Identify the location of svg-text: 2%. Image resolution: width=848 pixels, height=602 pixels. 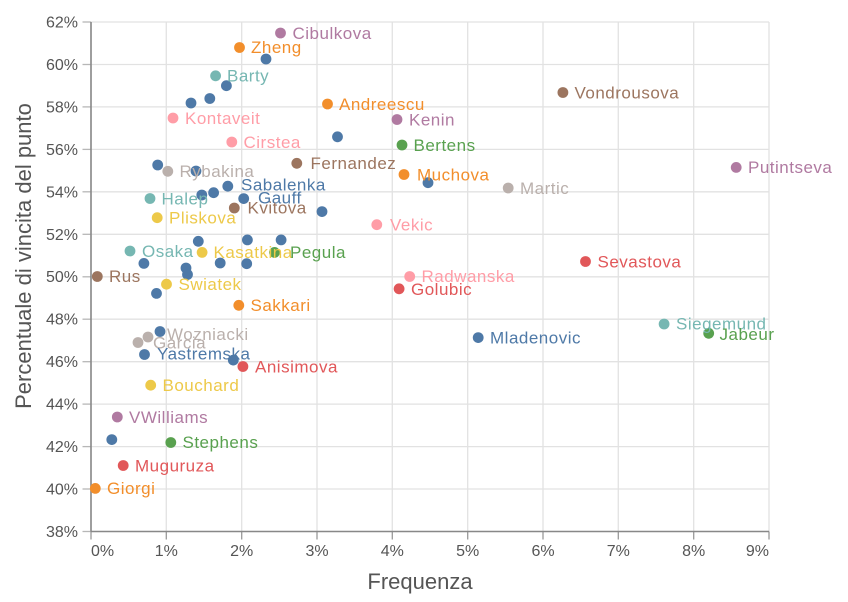
(241, 551).